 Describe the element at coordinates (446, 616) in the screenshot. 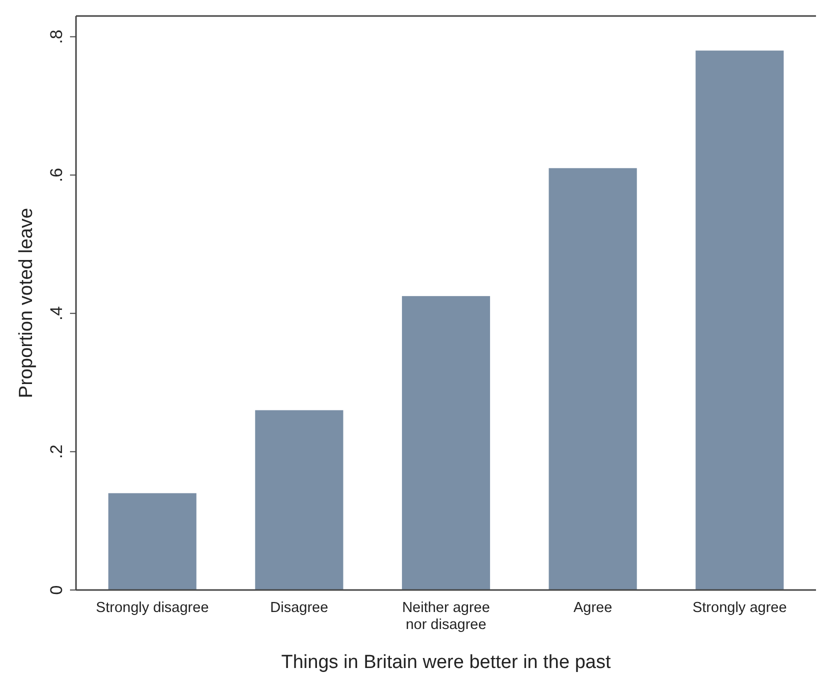

I see `x-tick-label: Neither agree nor disagree` at that location.